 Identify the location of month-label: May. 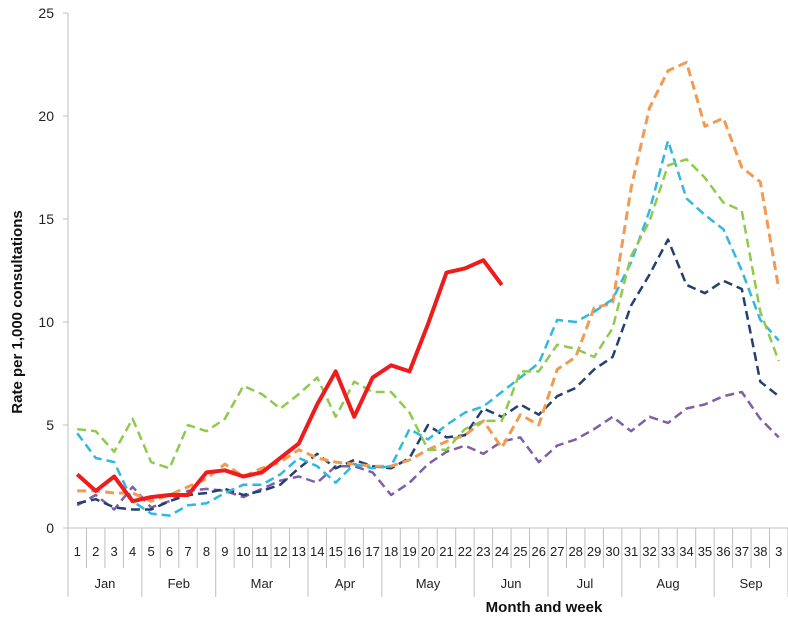
(428, 583).